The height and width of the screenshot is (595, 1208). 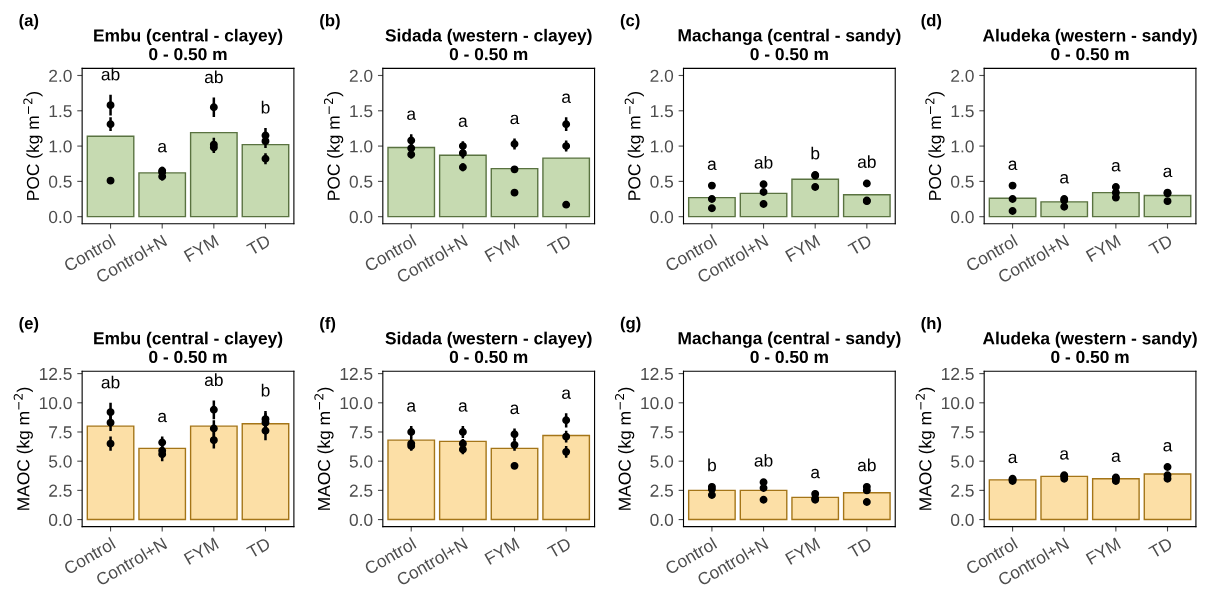 I want to click on text: (d), so click(x=931, y=22).